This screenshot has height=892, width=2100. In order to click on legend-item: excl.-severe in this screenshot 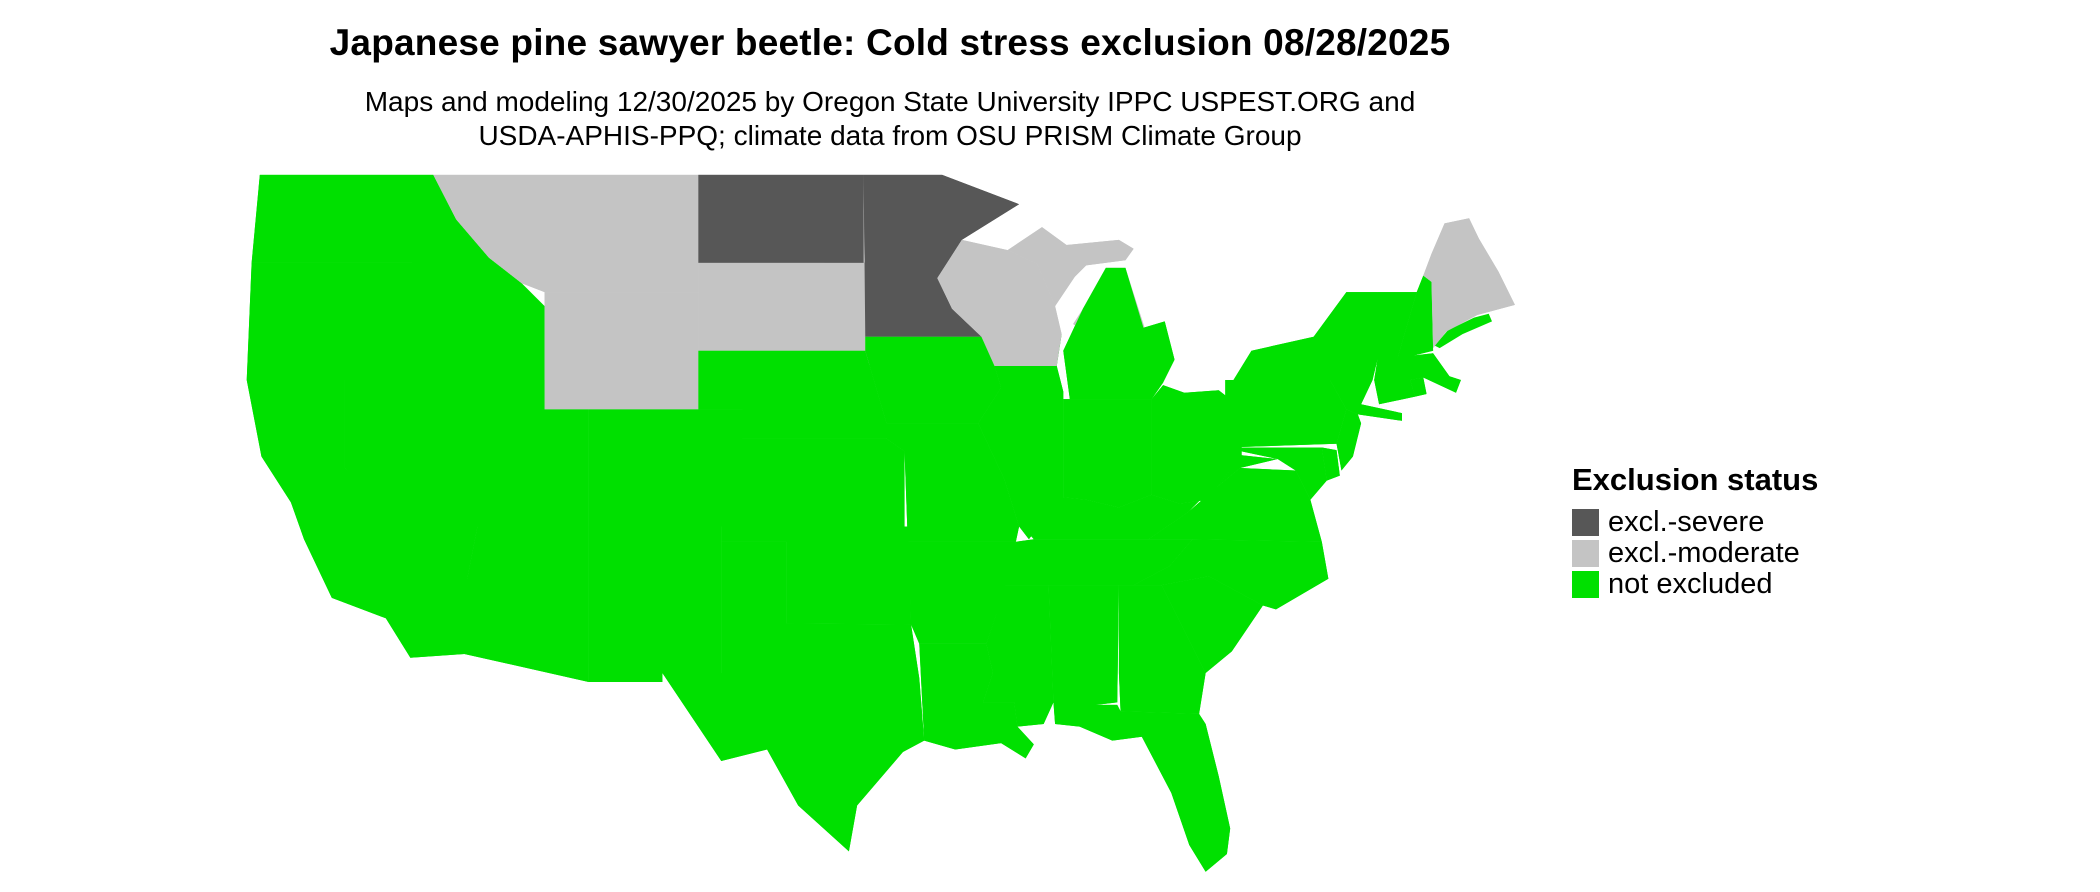, I will do `click(1695, 522)`.